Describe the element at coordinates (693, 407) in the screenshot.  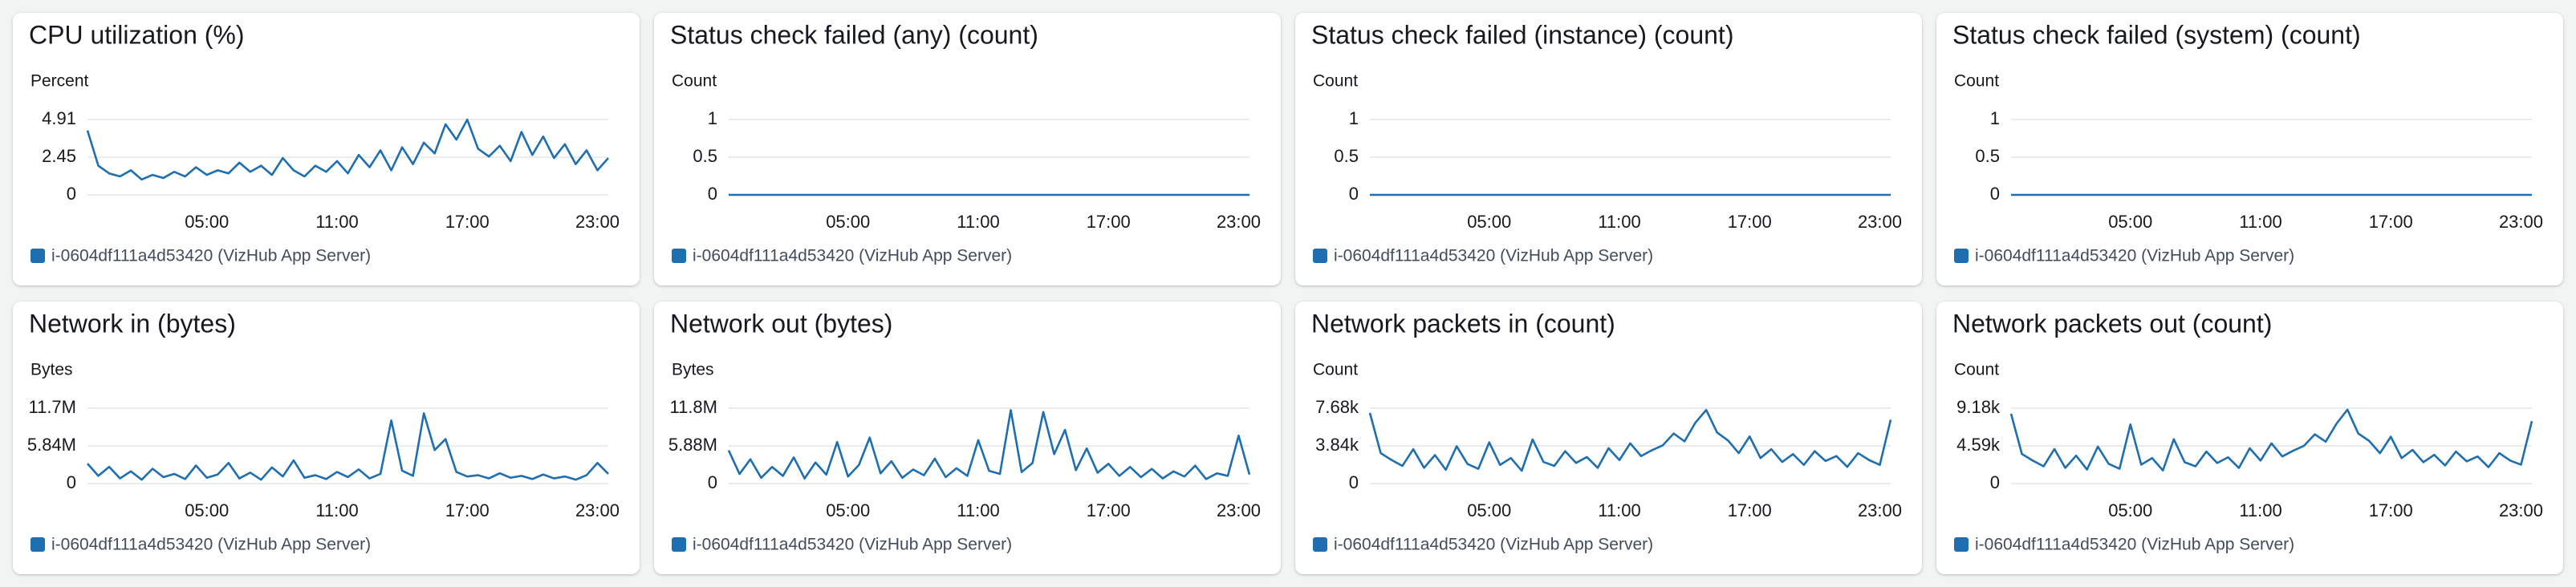
I see `y-tick-label: 11.8M` at that location.